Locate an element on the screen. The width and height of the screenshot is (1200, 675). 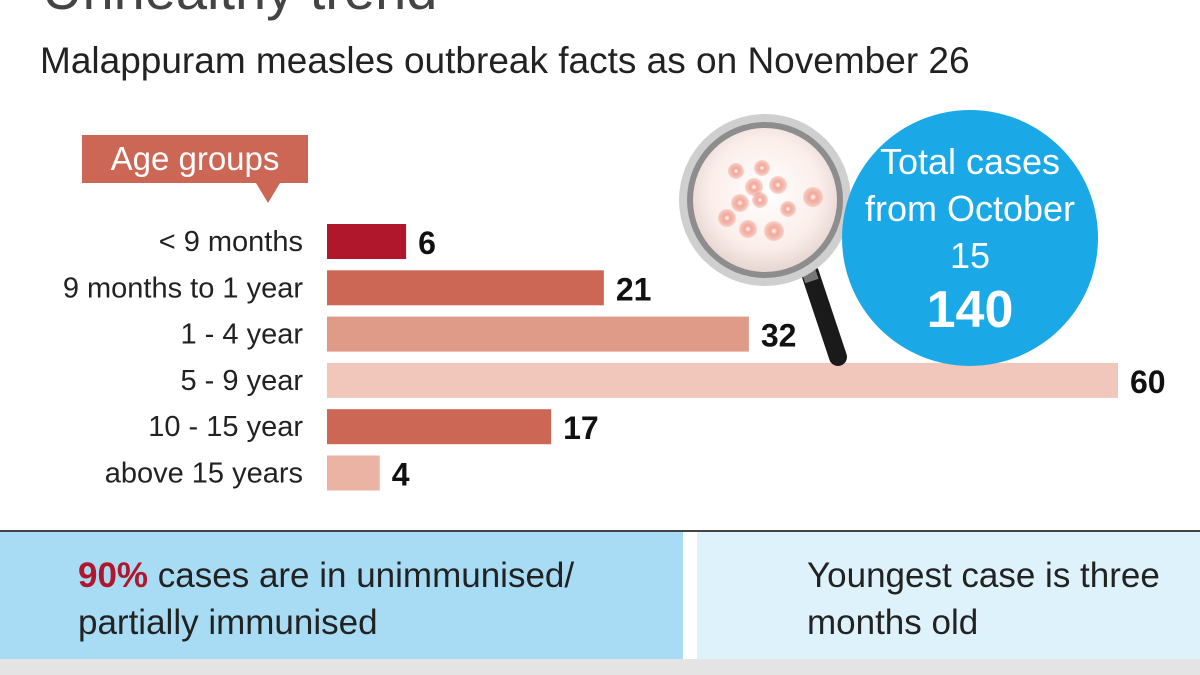
value-label: 4 is located at coordinates (401, 475).